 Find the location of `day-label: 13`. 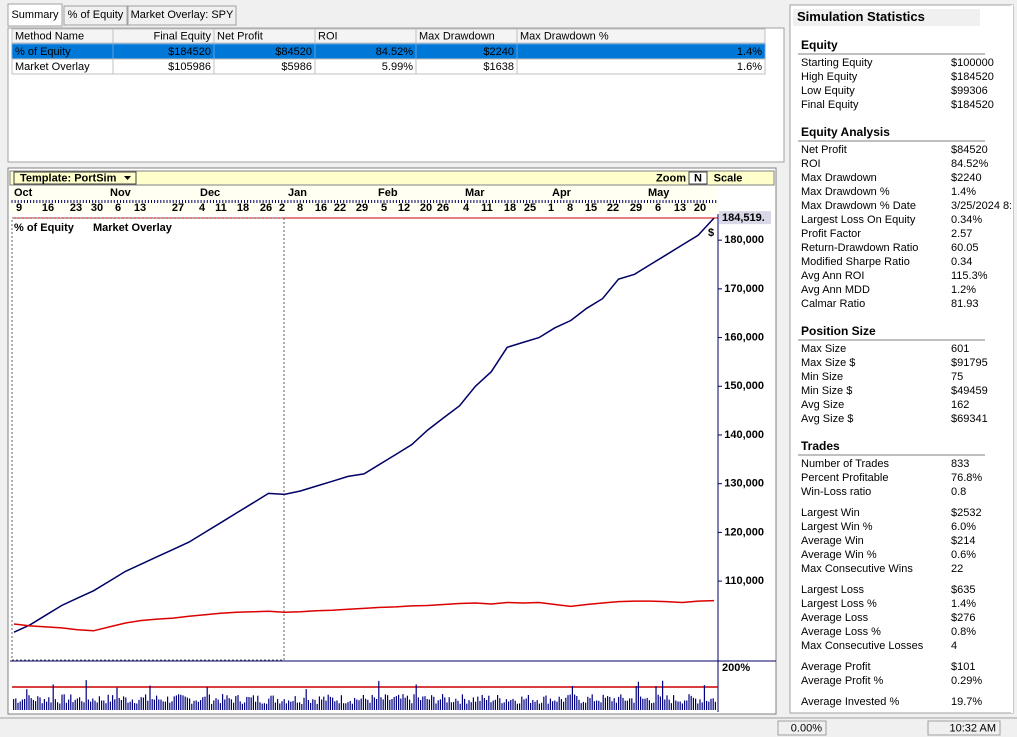

day-label: 13 is located at coordinates (140, 208).